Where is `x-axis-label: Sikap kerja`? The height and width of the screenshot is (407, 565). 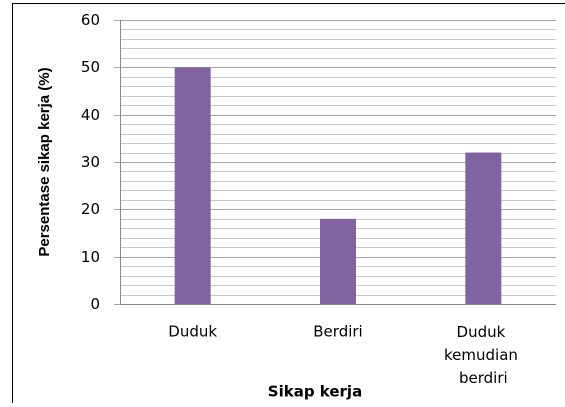
x-axis-label: Sikap kerja is located at coordinates (315, 392).